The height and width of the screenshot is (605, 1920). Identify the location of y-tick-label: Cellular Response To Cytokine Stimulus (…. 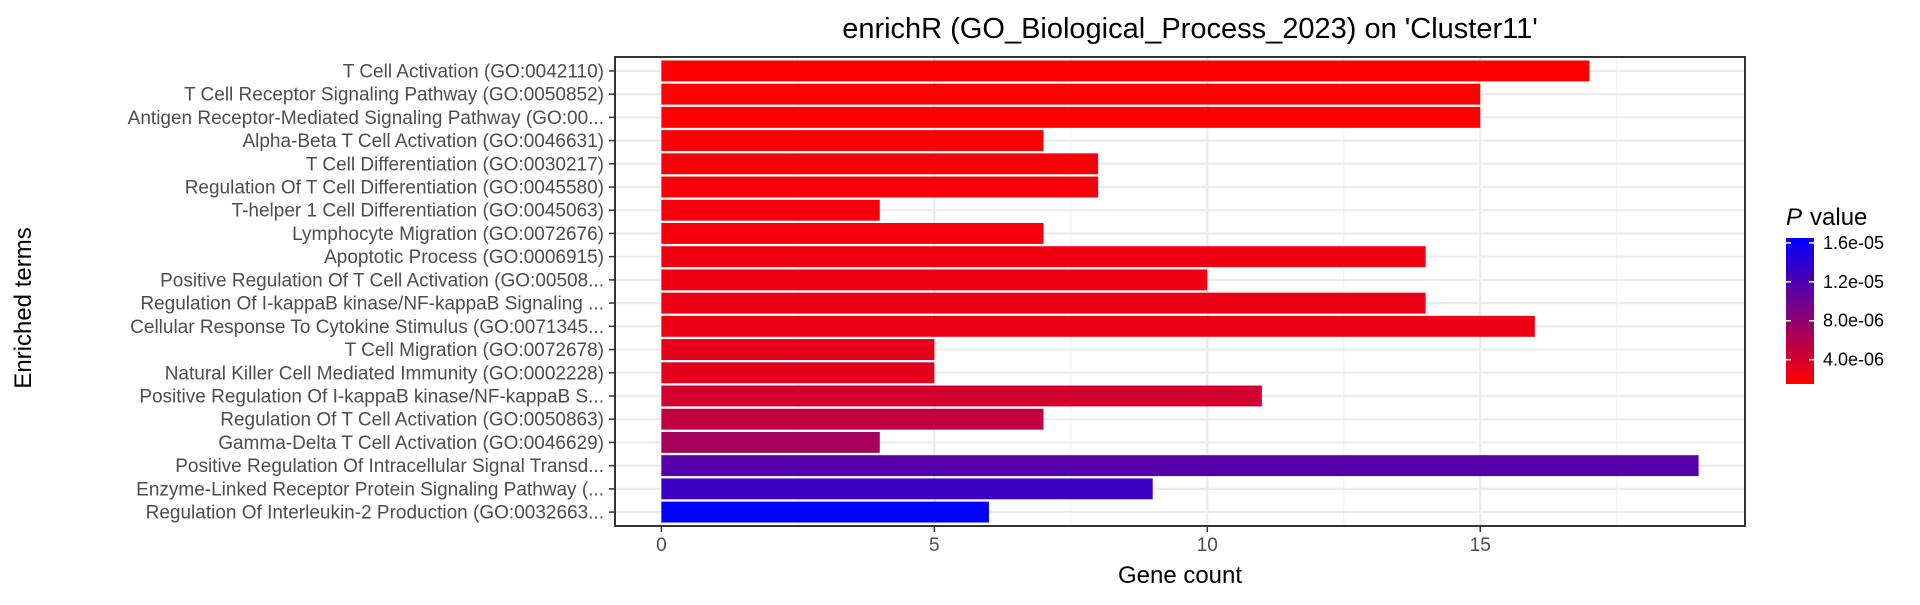
(367, 327).